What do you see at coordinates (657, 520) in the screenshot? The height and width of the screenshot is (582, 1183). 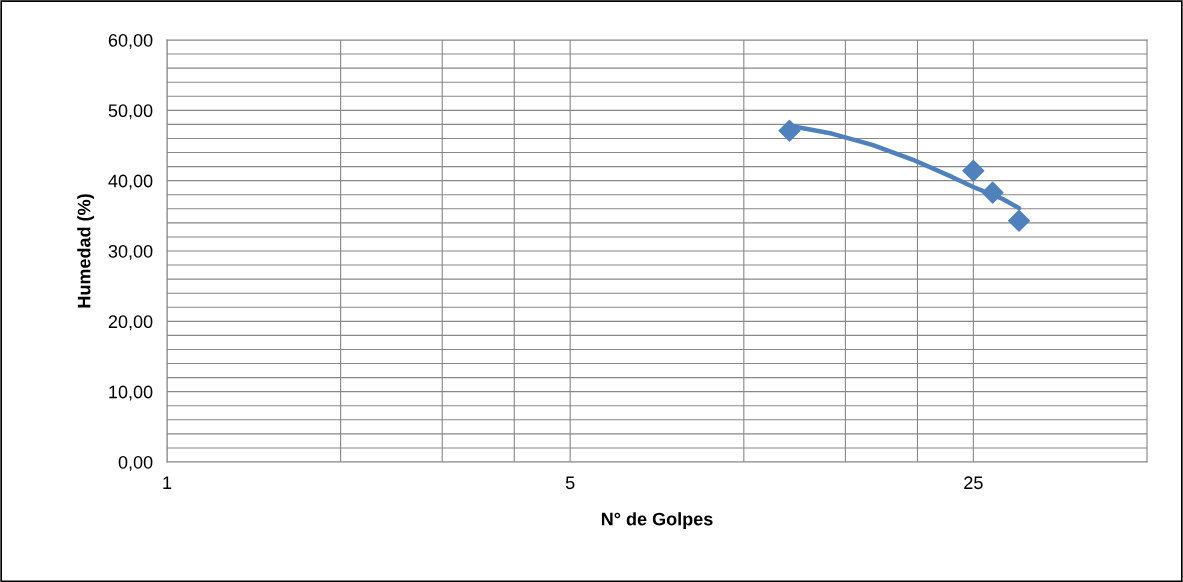 I see `x-axis-title: N° de Golpes` at bounding box center [657, 520].